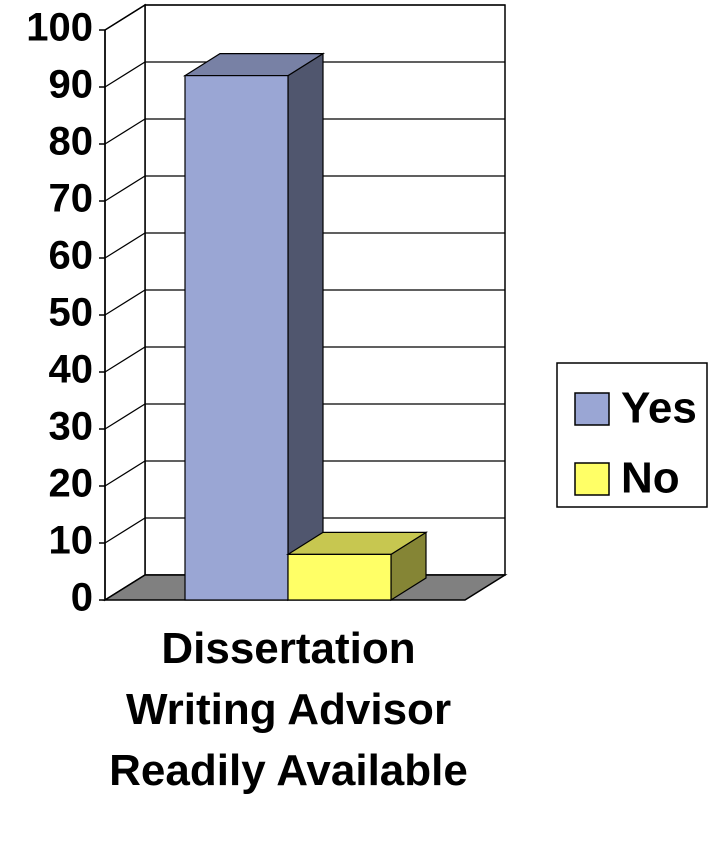 The width and height of the screenshot is (708, 854). What do you see at coordinates (82, 598) in the screenshot?
I see `y-tick-label: 0` at bounding box center [82, 598].